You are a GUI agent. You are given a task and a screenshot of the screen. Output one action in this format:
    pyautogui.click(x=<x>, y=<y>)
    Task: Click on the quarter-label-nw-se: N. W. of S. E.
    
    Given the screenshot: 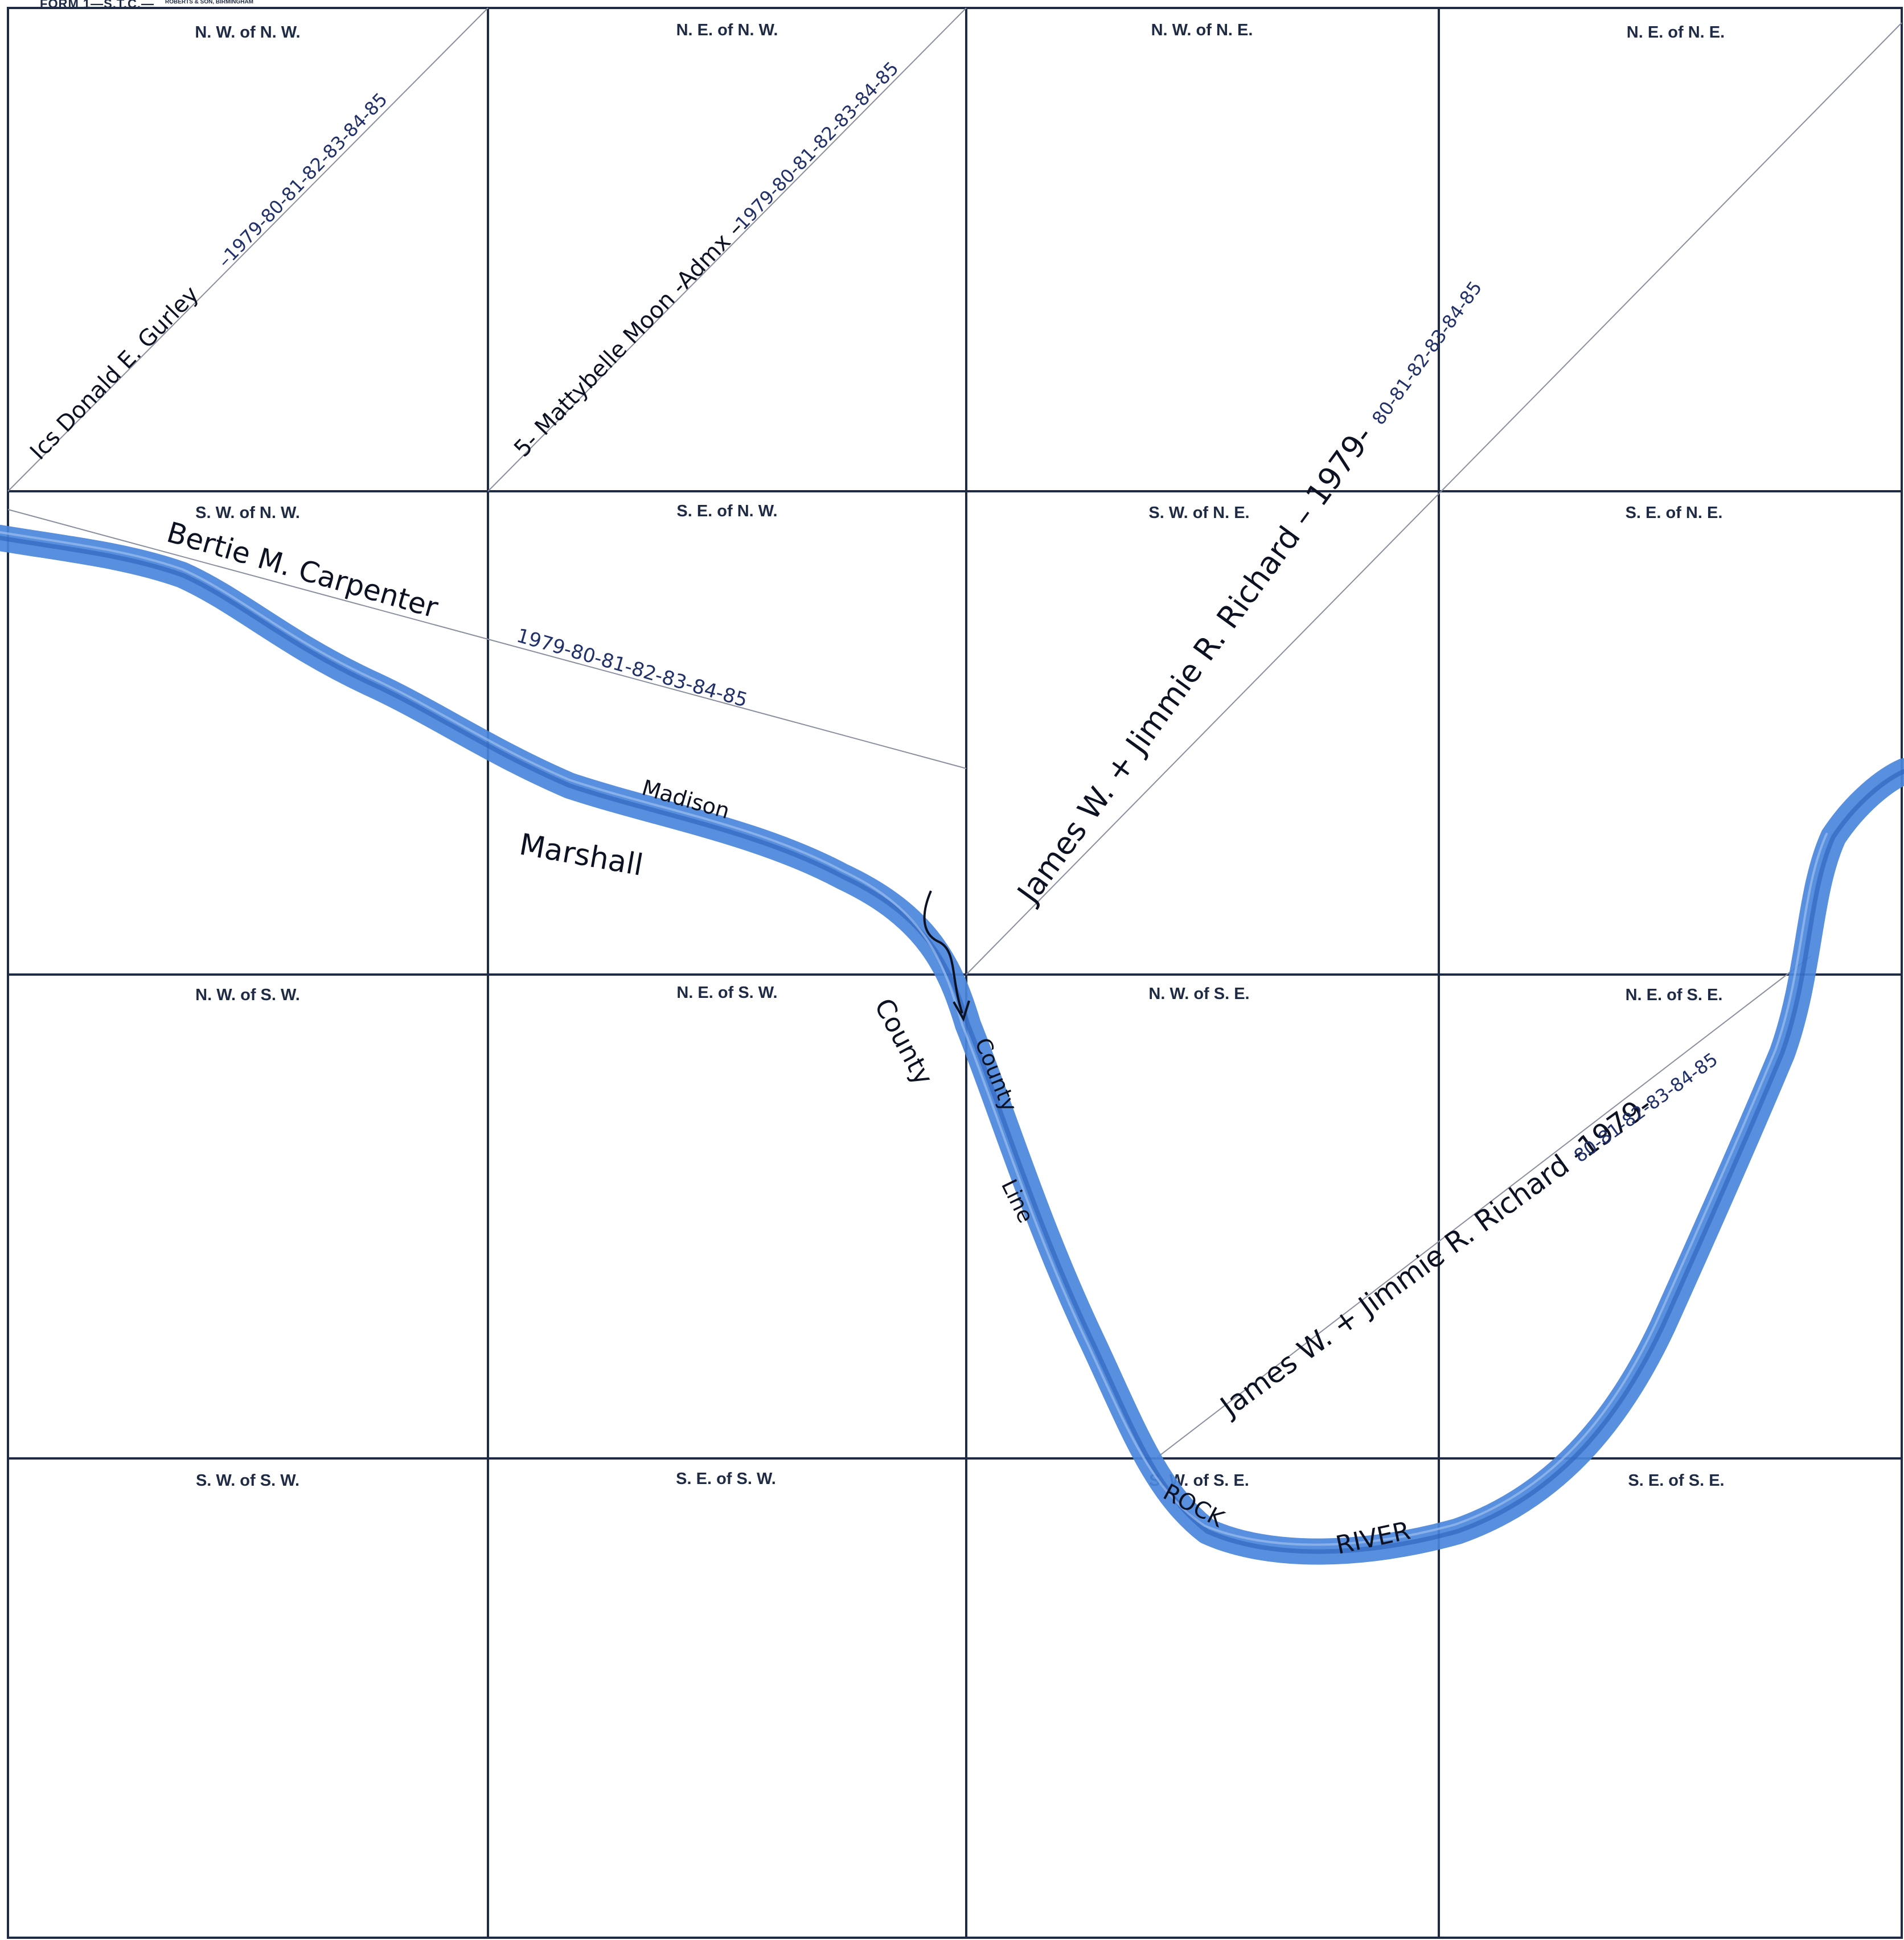 What is the action you would take?
    pyautogui.click(x=1198, y=994)
    